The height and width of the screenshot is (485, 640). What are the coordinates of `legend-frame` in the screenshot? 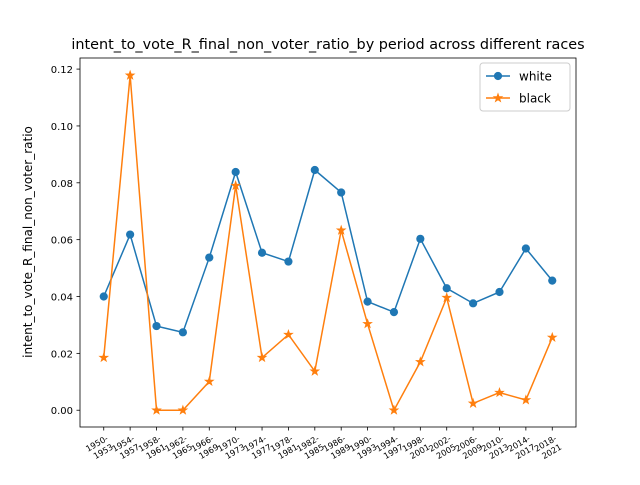 It's located at (525, 87).